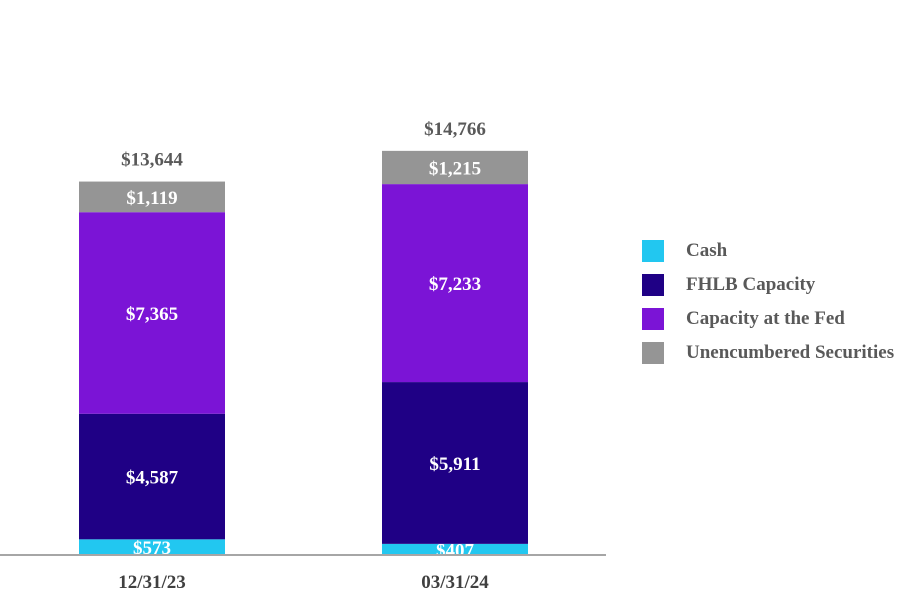 Image resolution: width=920 pixels, height=599 pixels. I want to click on legend-item-cash: Cash, so click(768, 251).